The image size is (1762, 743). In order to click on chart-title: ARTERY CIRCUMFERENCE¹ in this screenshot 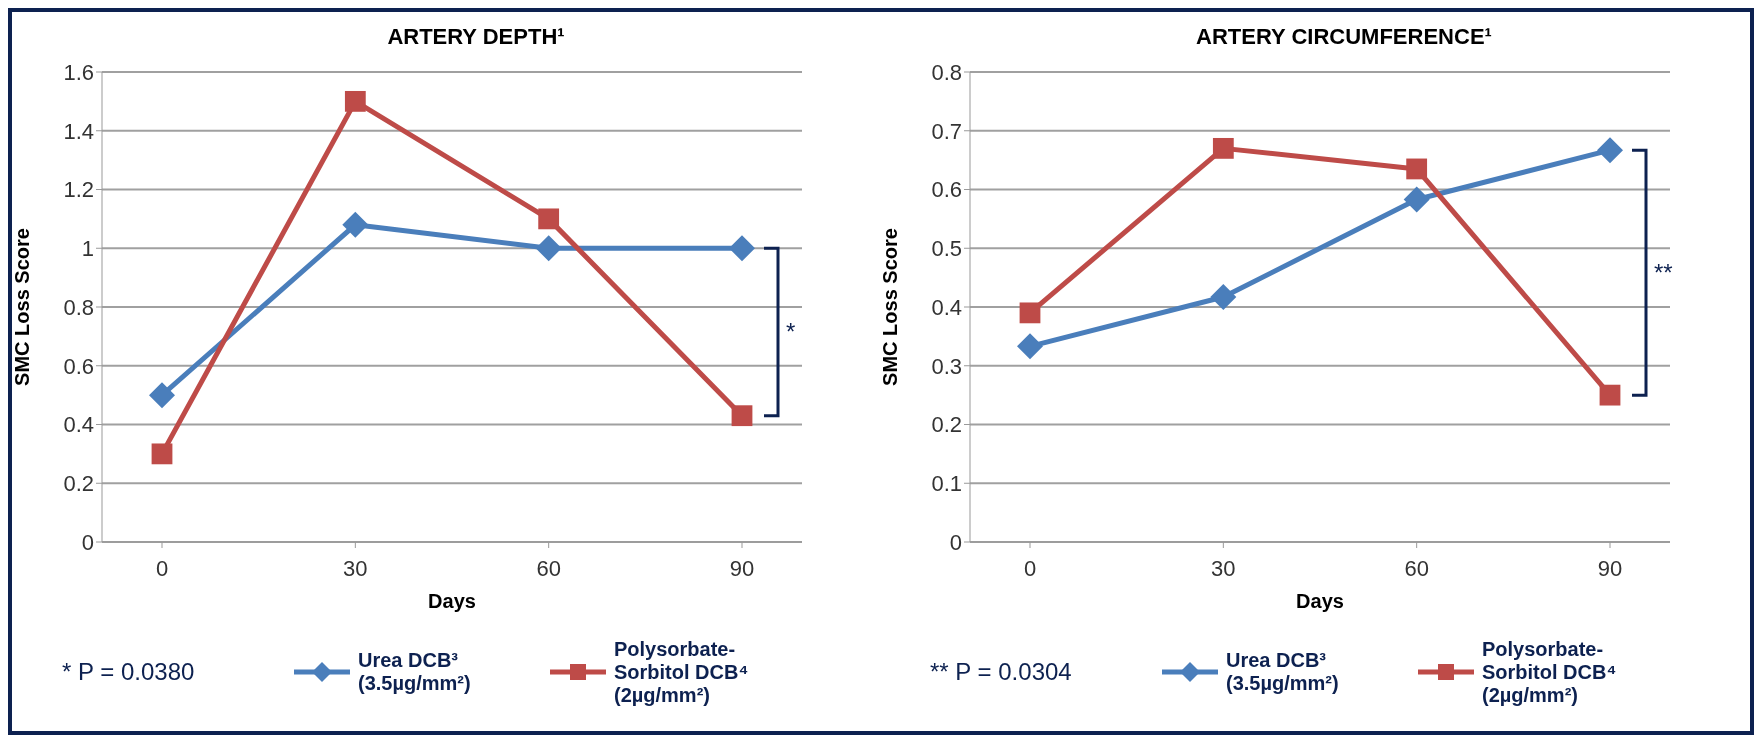, I will do `click(1344, 36)`.